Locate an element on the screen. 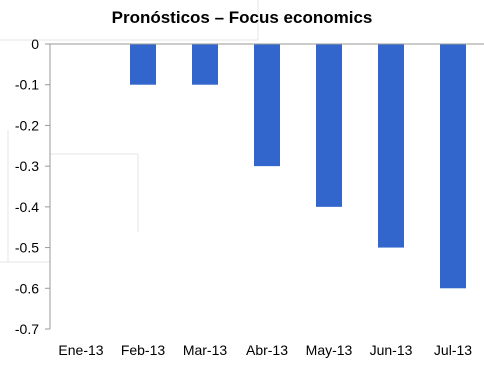  y-tick-label: 0 is located at coordinates (35, 44).